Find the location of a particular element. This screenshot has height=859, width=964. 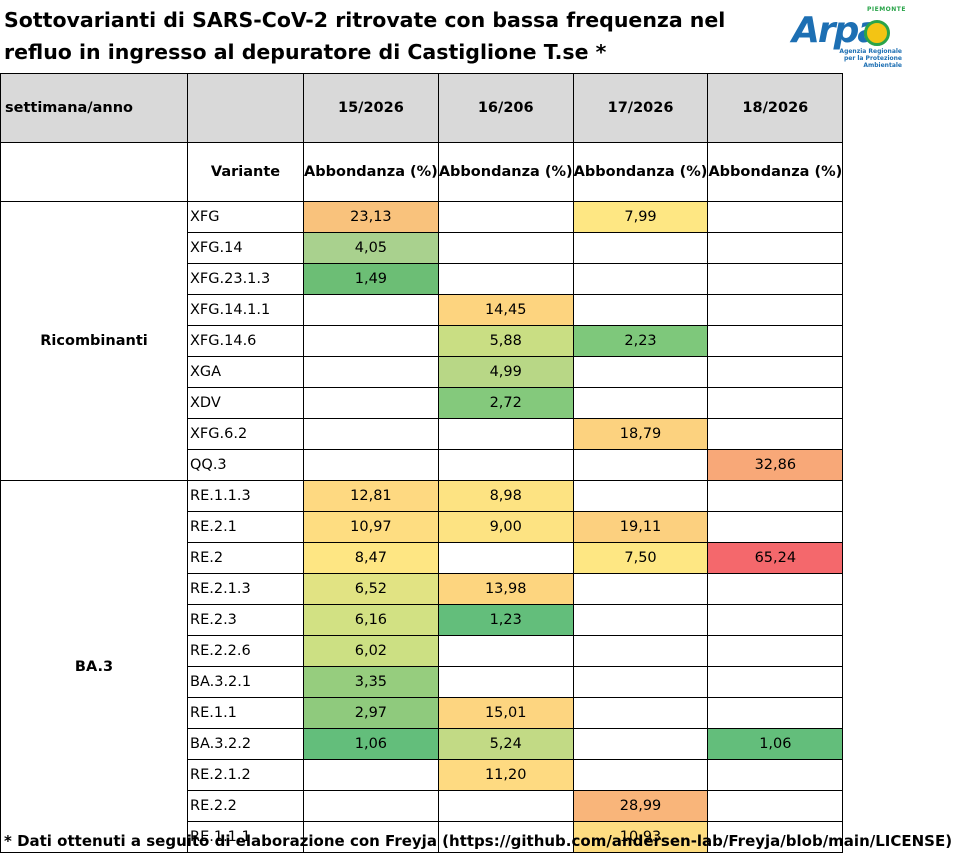

abundance-cell: 23,13 is located at coordinates (371, 217).